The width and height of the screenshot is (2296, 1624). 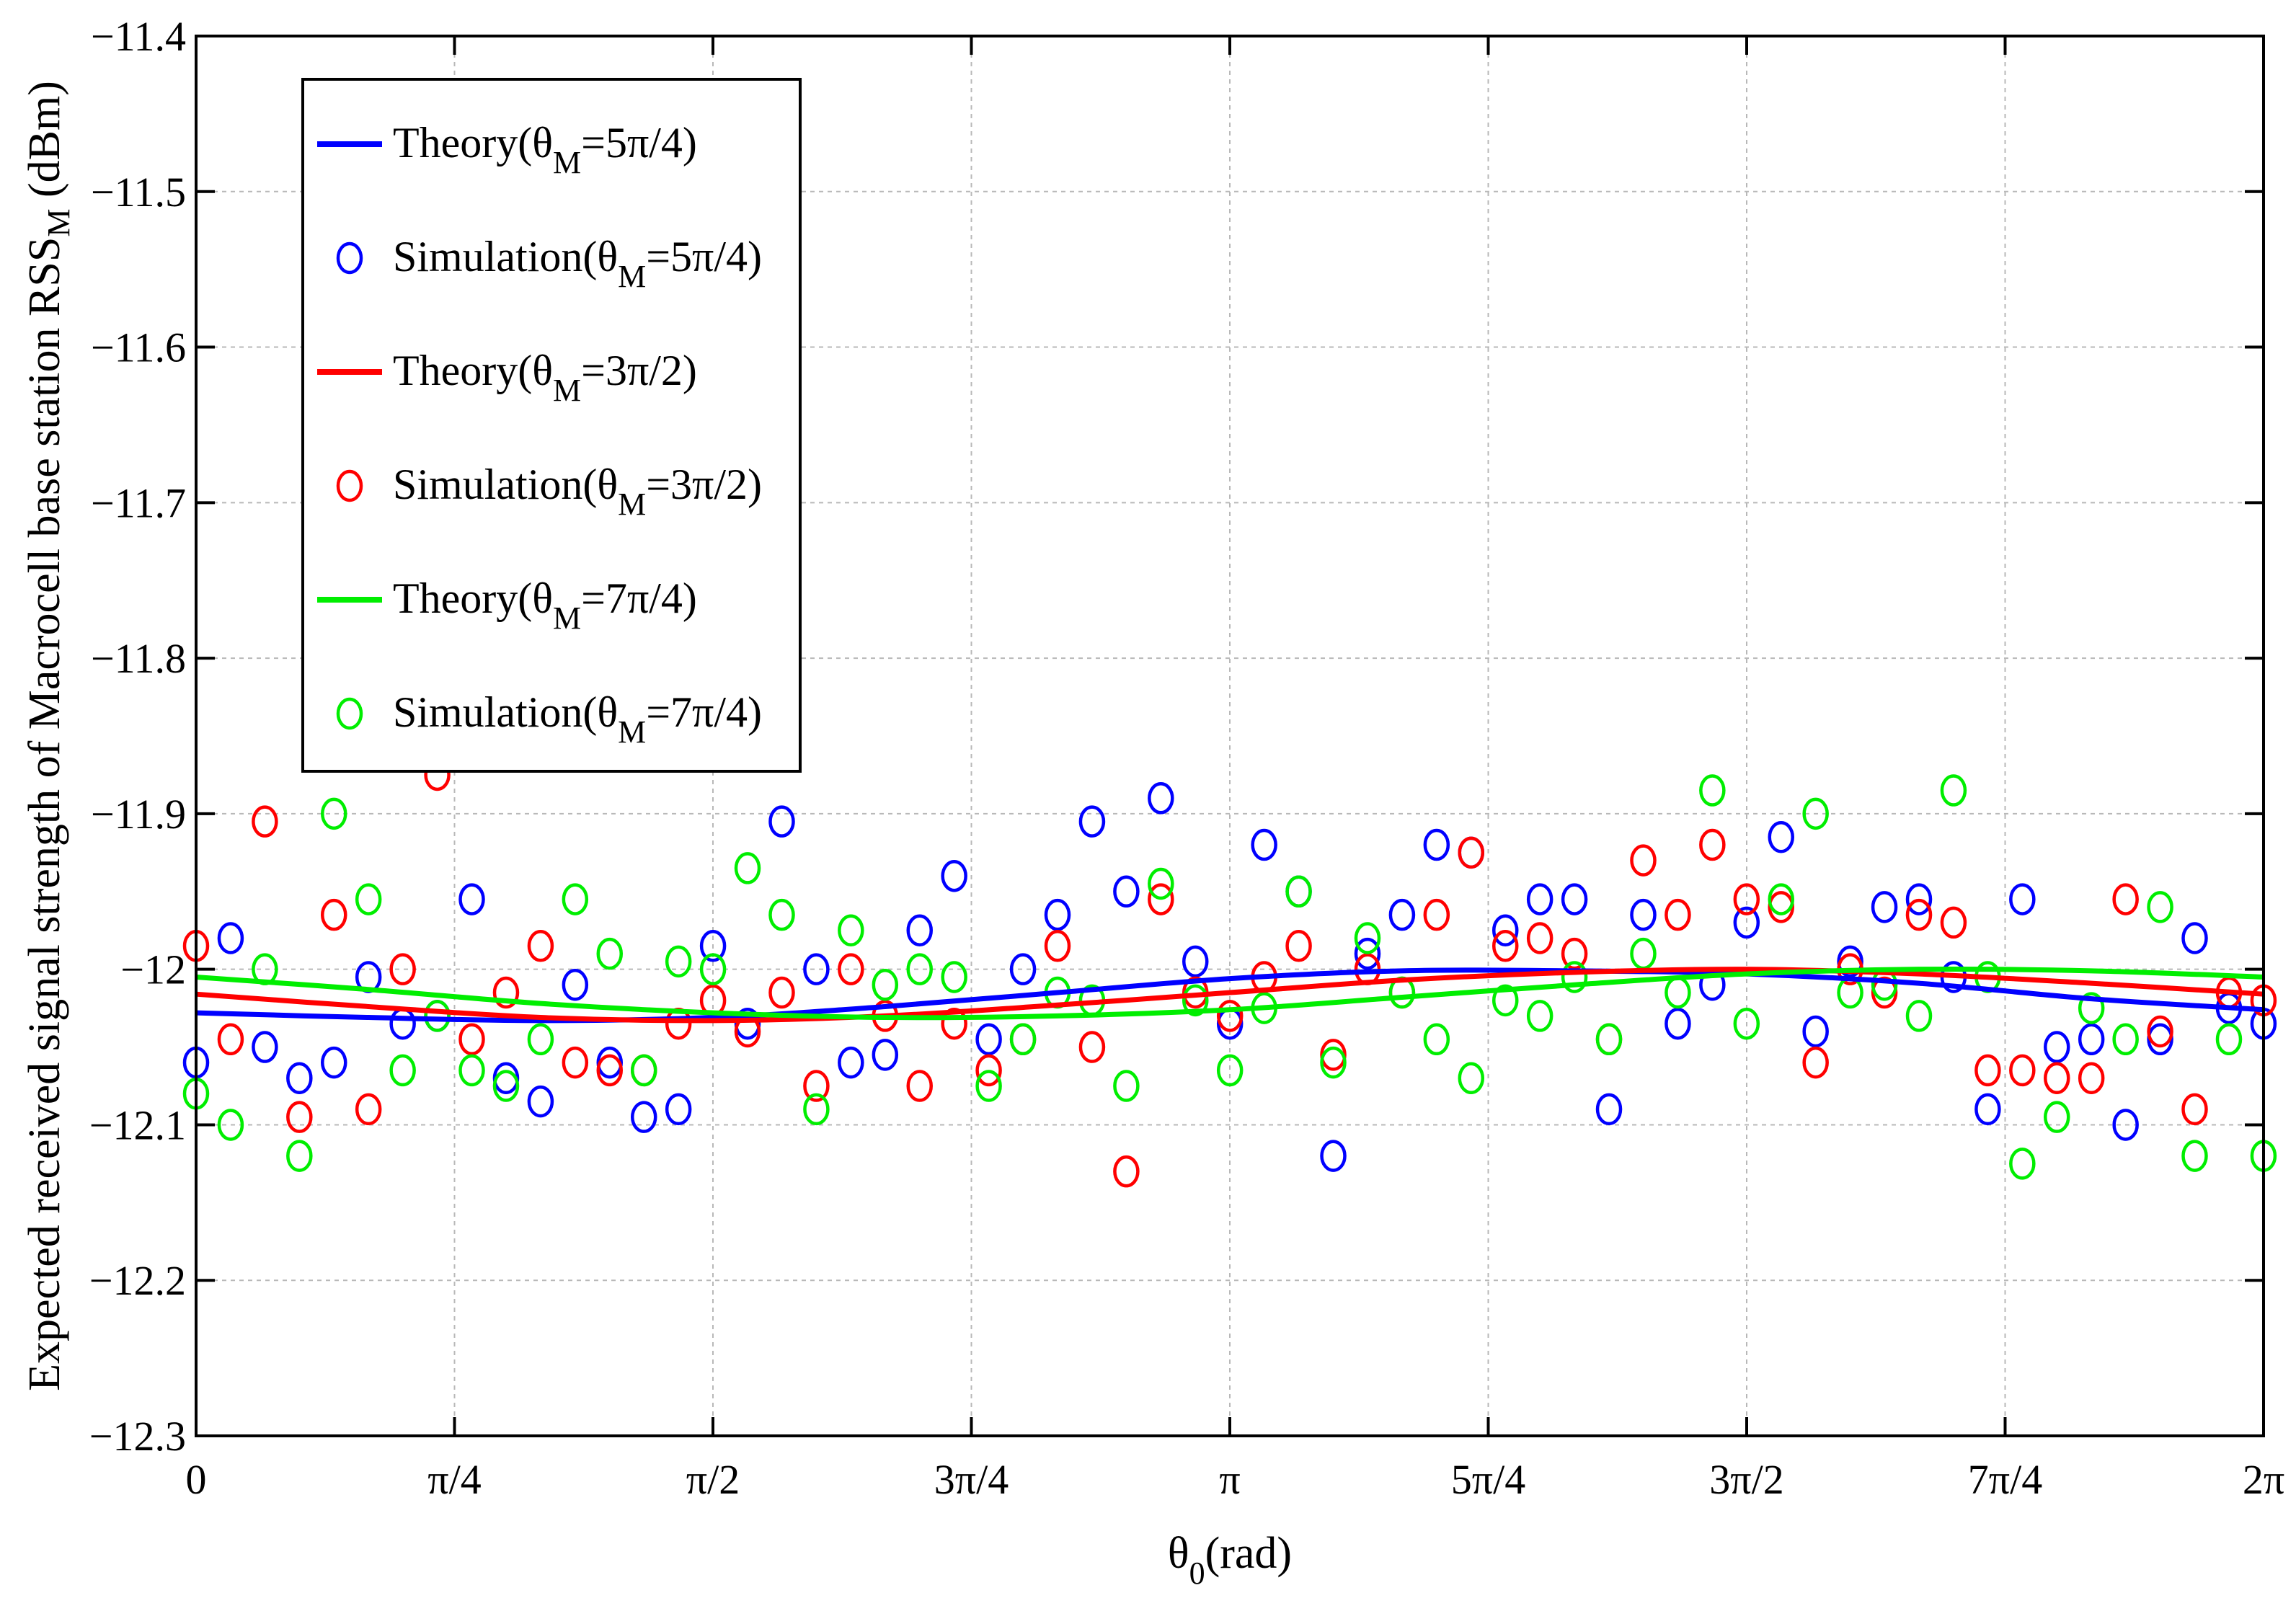 I want to click on y-tick-label: −11.8, so click(x=138, y=658).